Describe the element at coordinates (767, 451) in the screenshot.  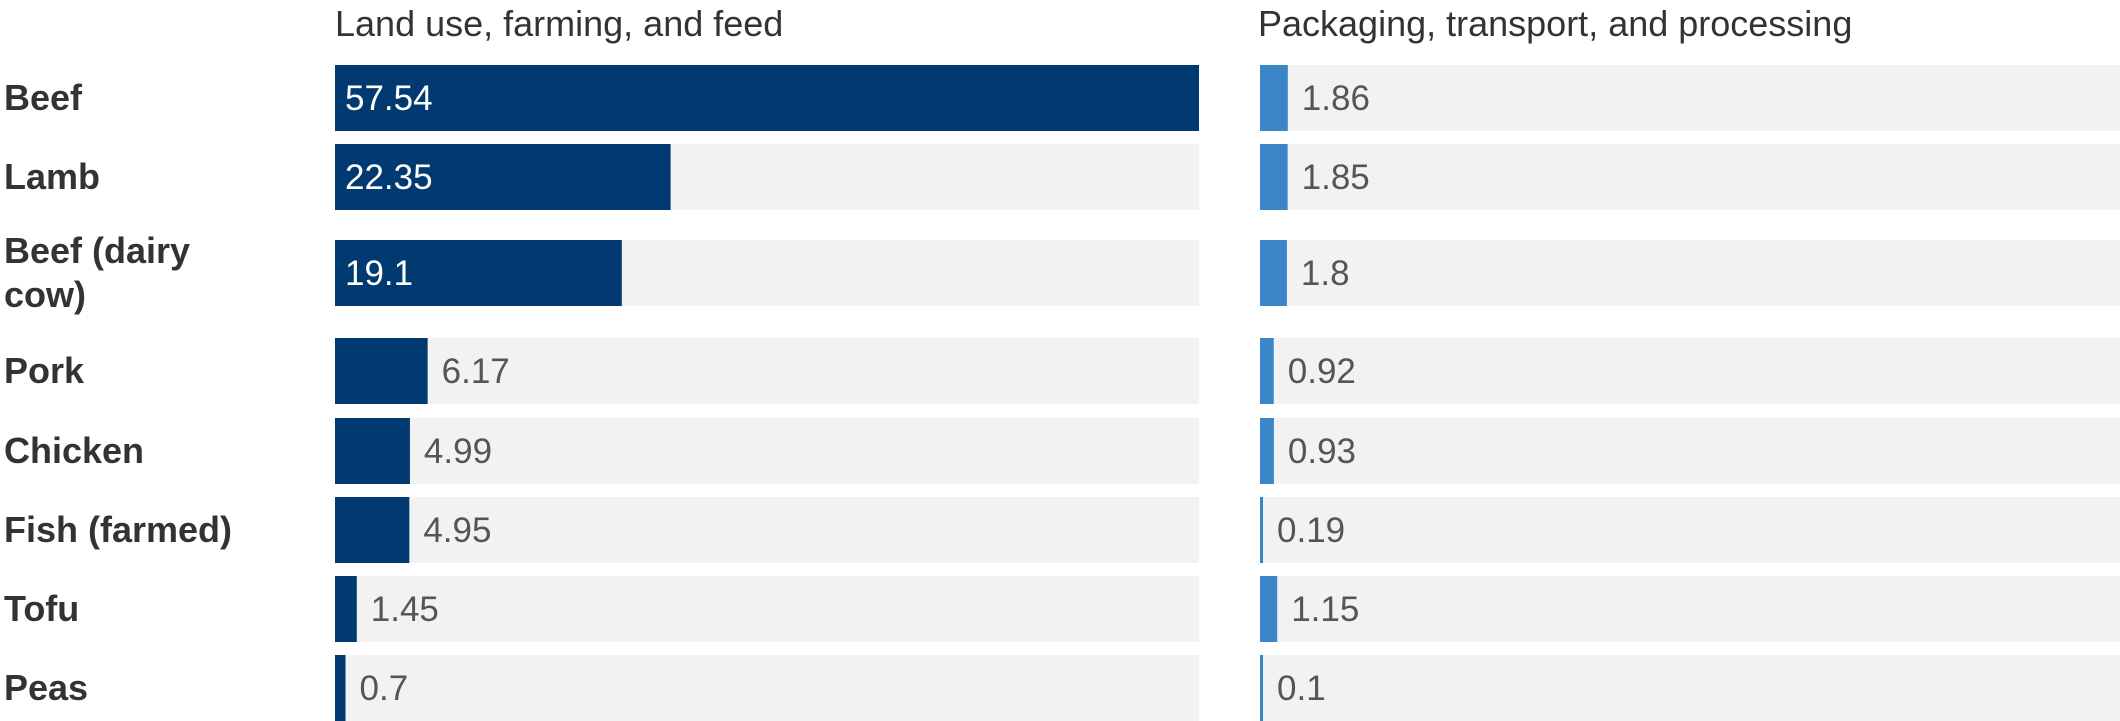
I see `bar-track-0-chicken` at that location.